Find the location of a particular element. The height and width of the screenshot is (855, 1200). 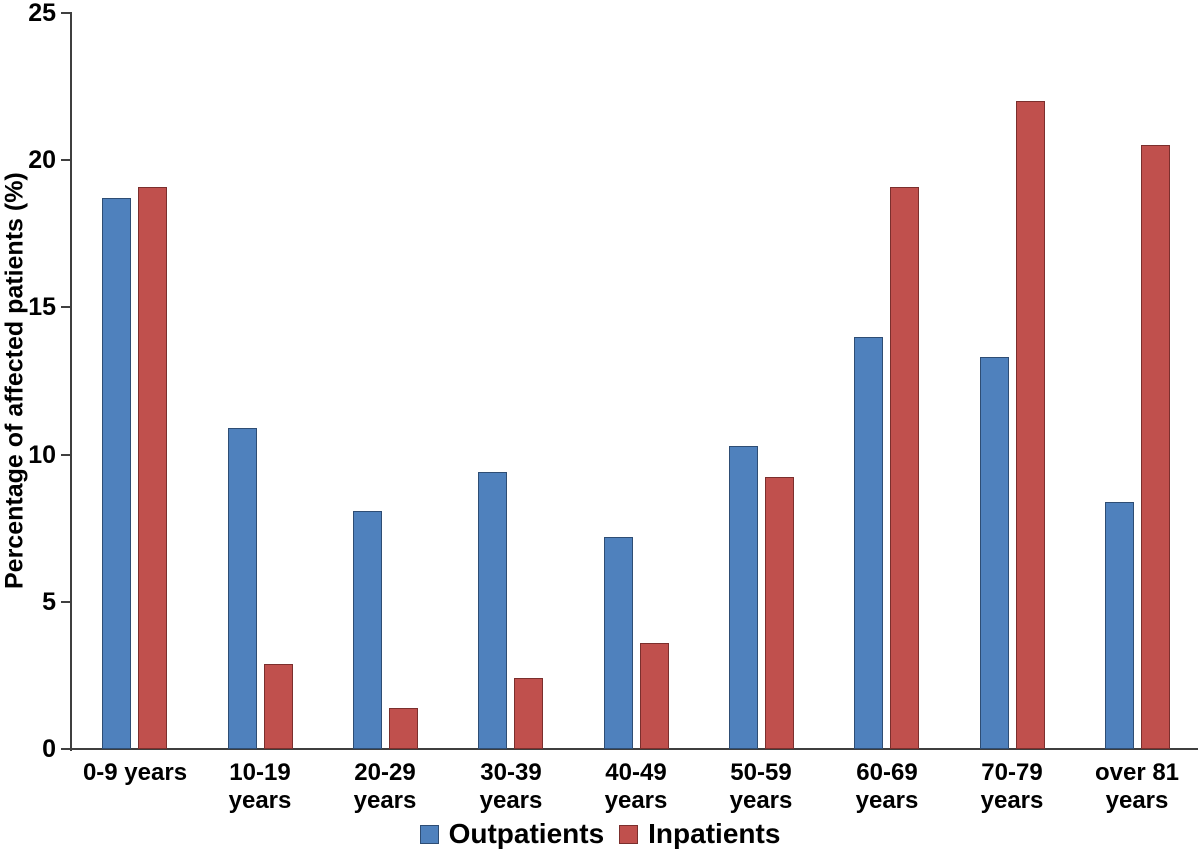

legend-label: Inpatients is located at coordinates (714, 833).